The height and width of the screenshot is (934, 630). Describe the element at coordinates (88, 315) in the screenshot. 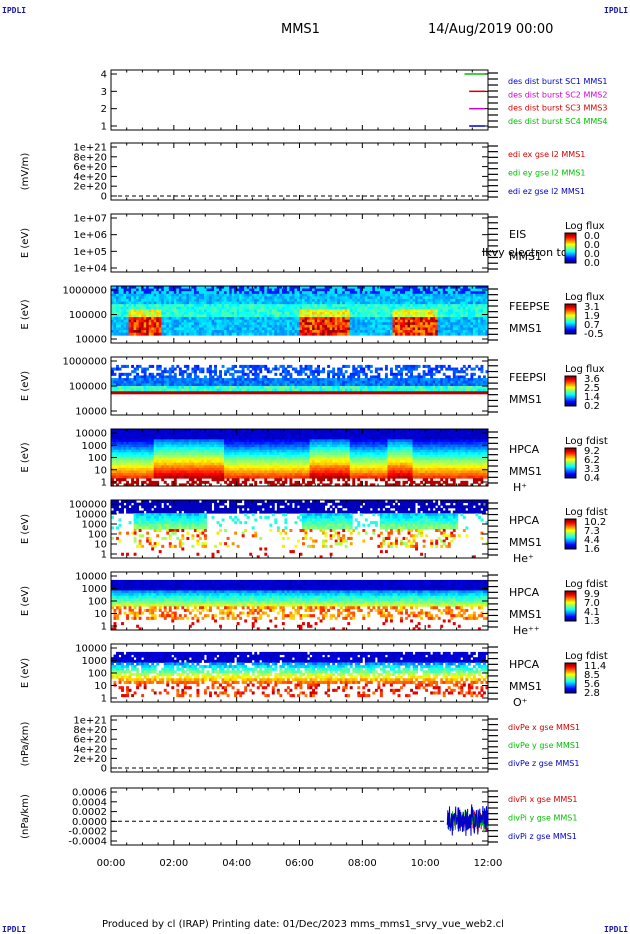

I see `y-tick-label: 100000` at that location.